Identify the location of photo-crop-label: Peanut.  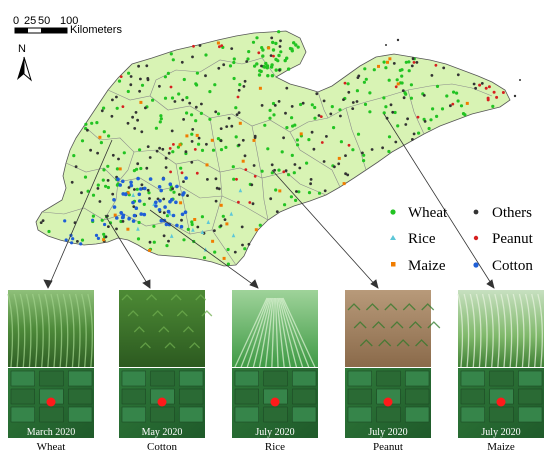
(388, 447).